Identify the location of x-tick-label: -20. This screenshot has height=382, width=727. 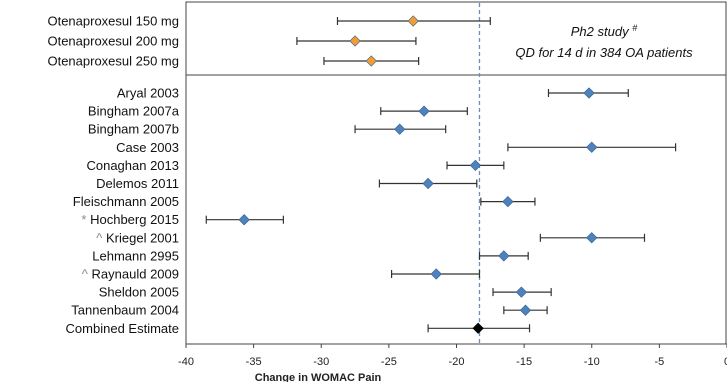
(457, 362).